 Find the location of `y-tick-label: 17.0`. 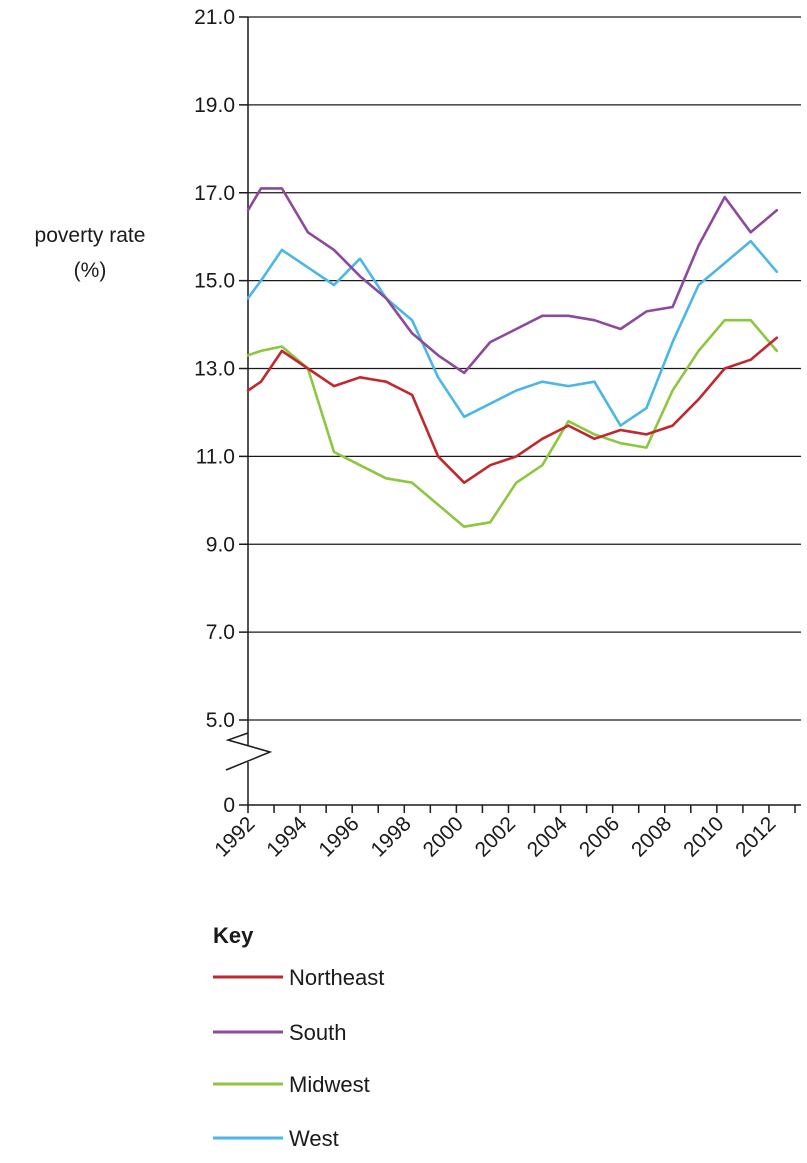

y-tick-label: 17.0 is located at coordinates (214, 193).